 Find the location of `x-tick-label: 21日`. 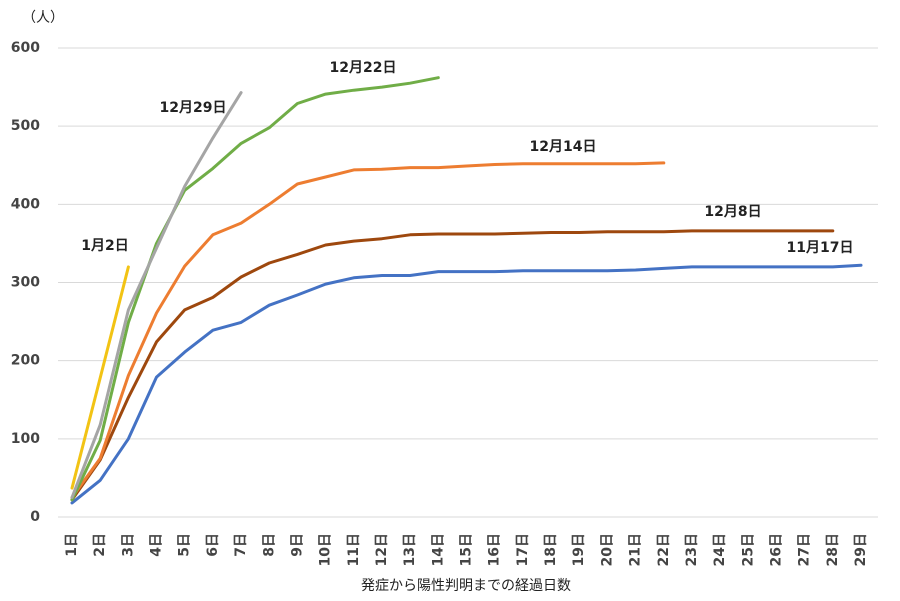

x-tick-label: 21日 is located at coordinates (636, 549).